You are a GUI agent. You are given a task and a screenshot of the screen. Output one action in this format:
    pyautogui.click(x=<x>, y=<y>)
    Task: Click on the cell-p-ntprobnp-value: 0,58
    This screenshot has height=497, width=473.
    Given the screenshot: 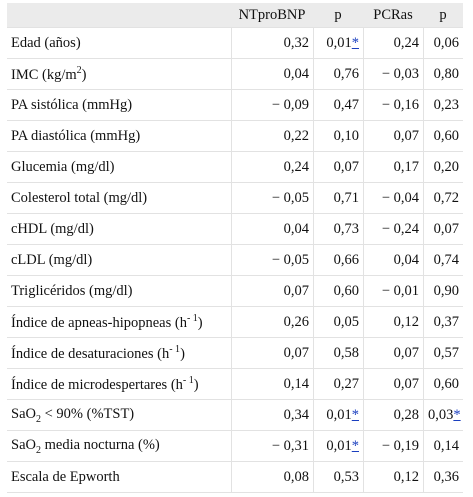 What is the action you would take?
    pyautogui.click(x=346, y=352)
    